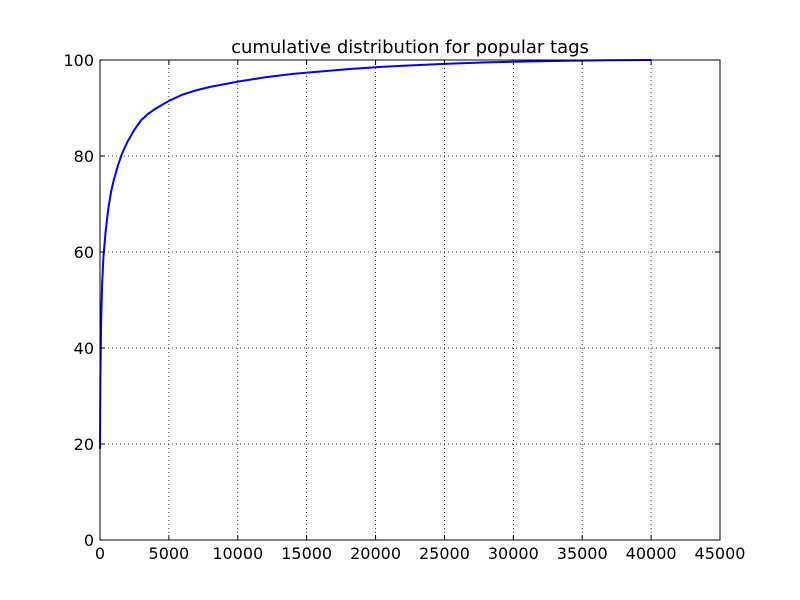 This screenshot has height=600, width=800. Describe the element at coordinates (78, 60) in the screenshot. I see `y-tick-label: 100` at that location.